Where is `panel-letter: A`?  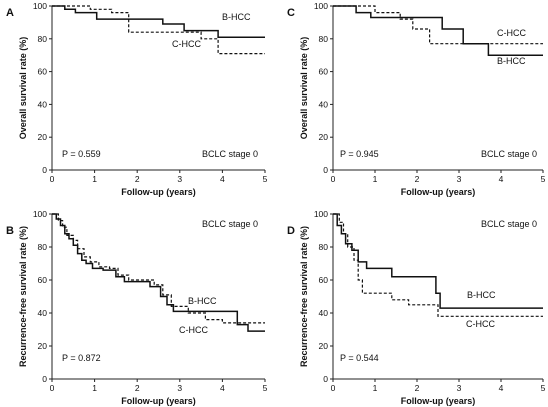
panel-letter: A is located at coordinates (10, 13).